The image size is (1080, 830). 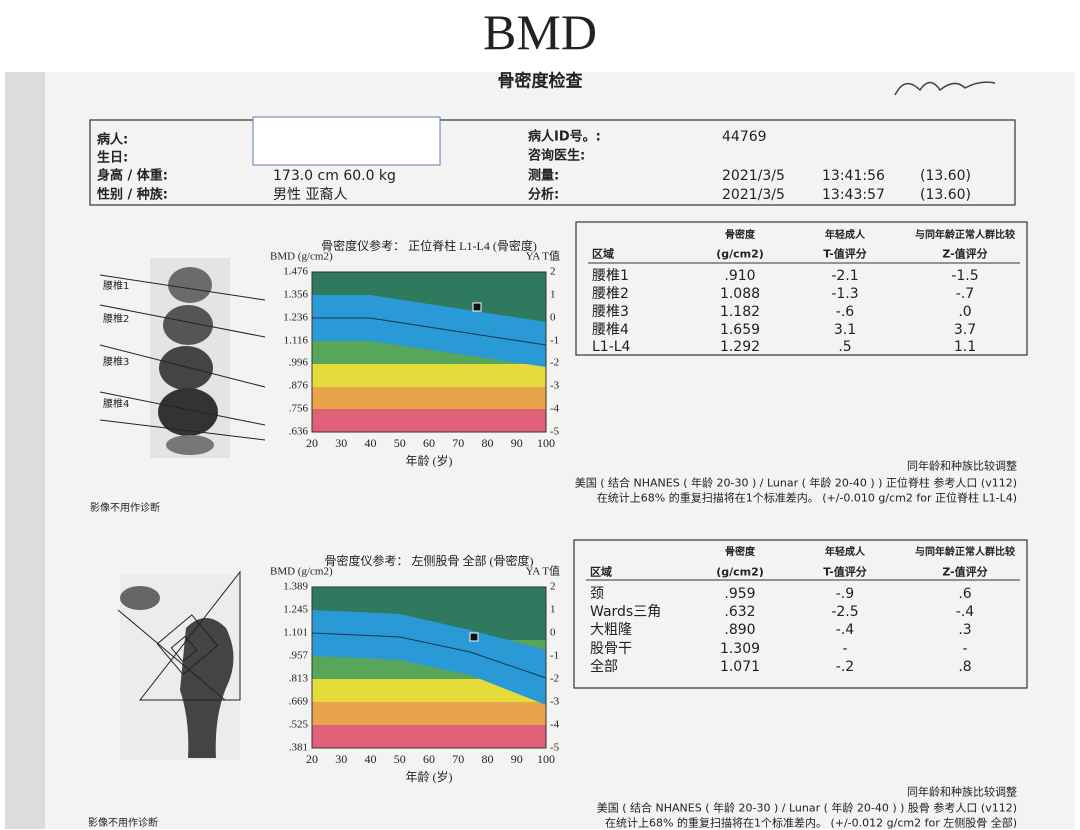 What do you see at coordinates (132, 176) in the screenshot?
I see `patient-label: 身高 / 体重:` at bounding box center [132, 176].